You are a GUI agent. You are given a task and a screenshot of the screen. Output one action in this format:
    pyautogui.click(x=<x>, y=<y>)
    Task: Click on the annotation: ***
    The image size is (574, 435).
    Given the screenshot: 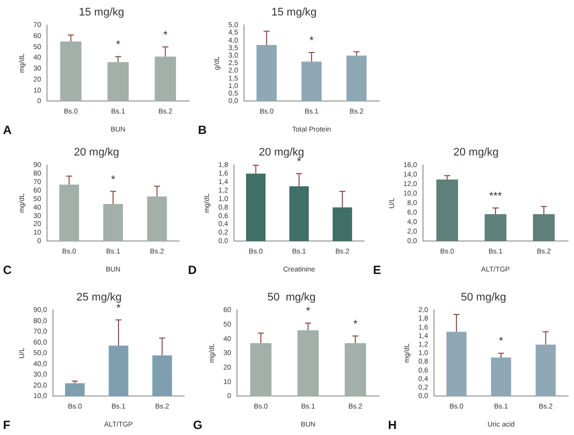 What is the action you would take?
    pyautogui.click(x=496, y=196)
    